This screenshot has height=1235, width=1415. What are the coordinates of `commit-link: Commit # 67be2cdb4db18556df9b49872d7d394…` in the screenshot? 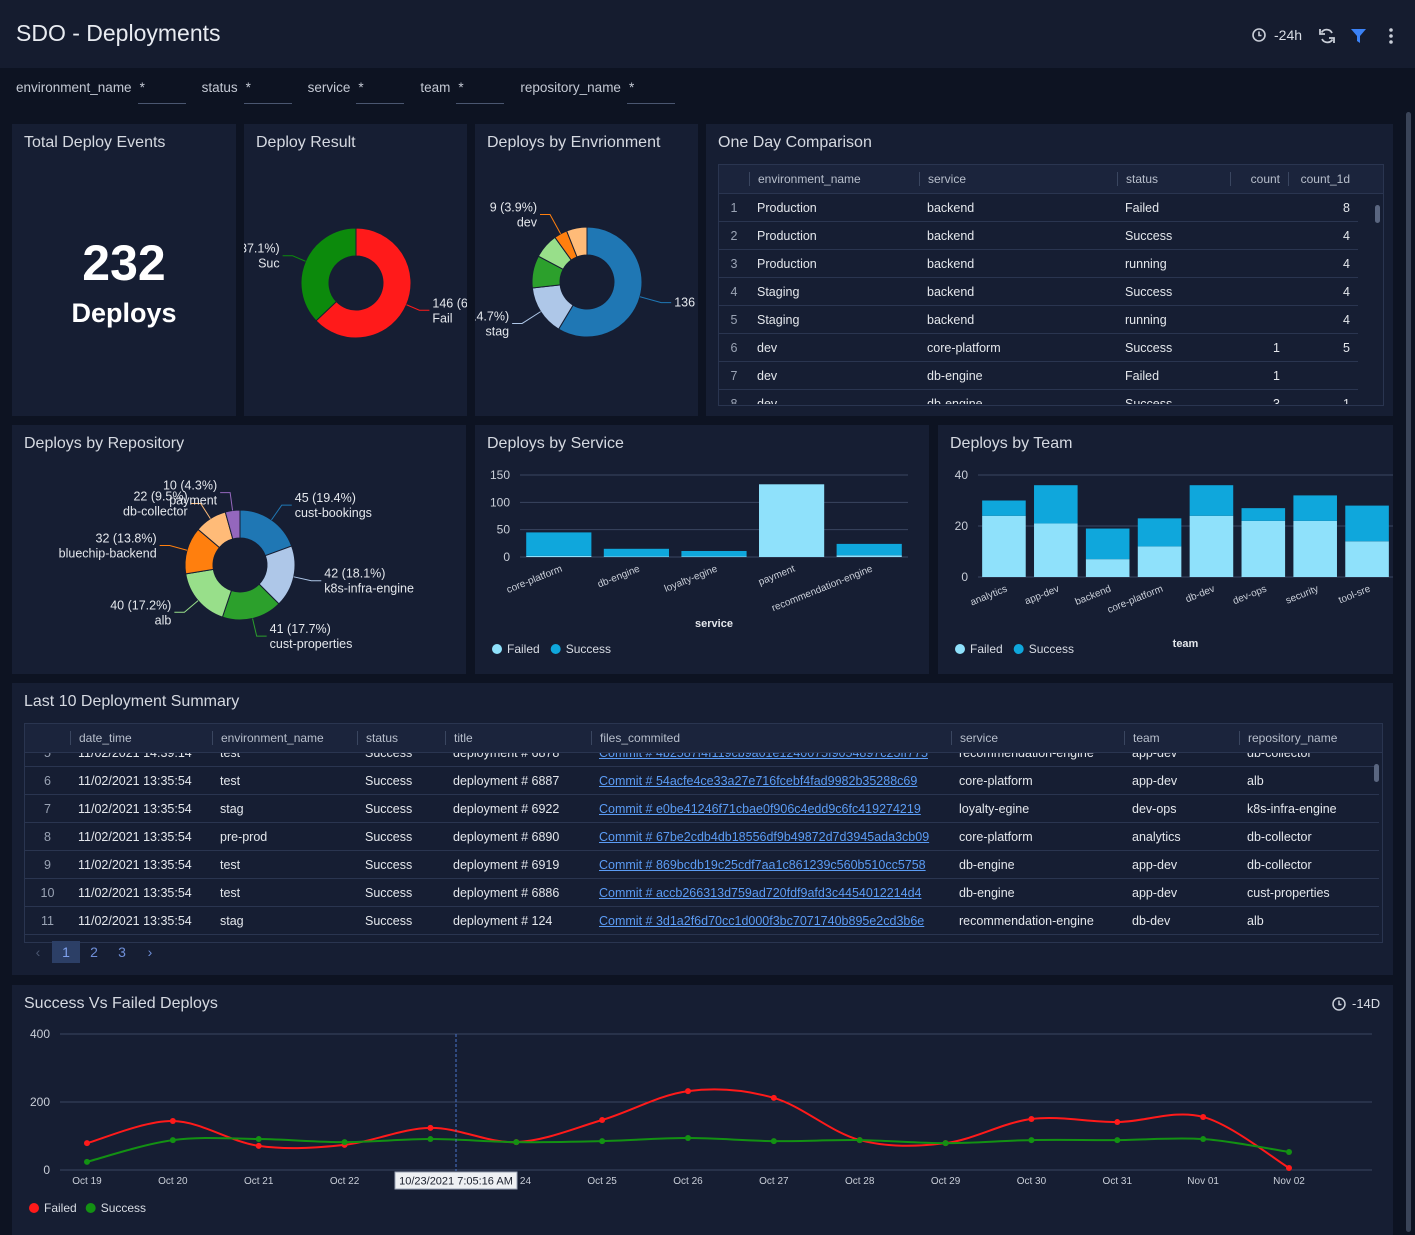 It's located at (764, 836).